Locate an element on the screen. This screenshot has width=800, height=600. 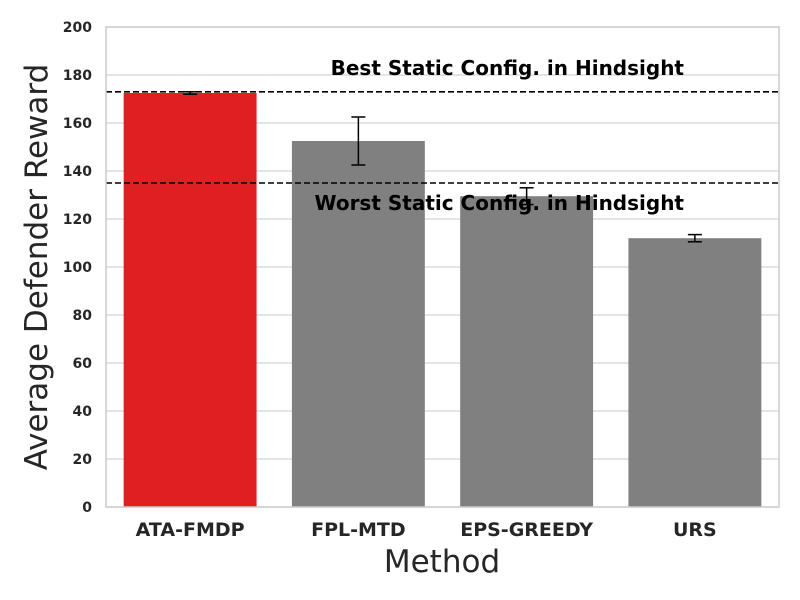
x-tick-label: FPL-MTD is located at coordinates (358, 530).